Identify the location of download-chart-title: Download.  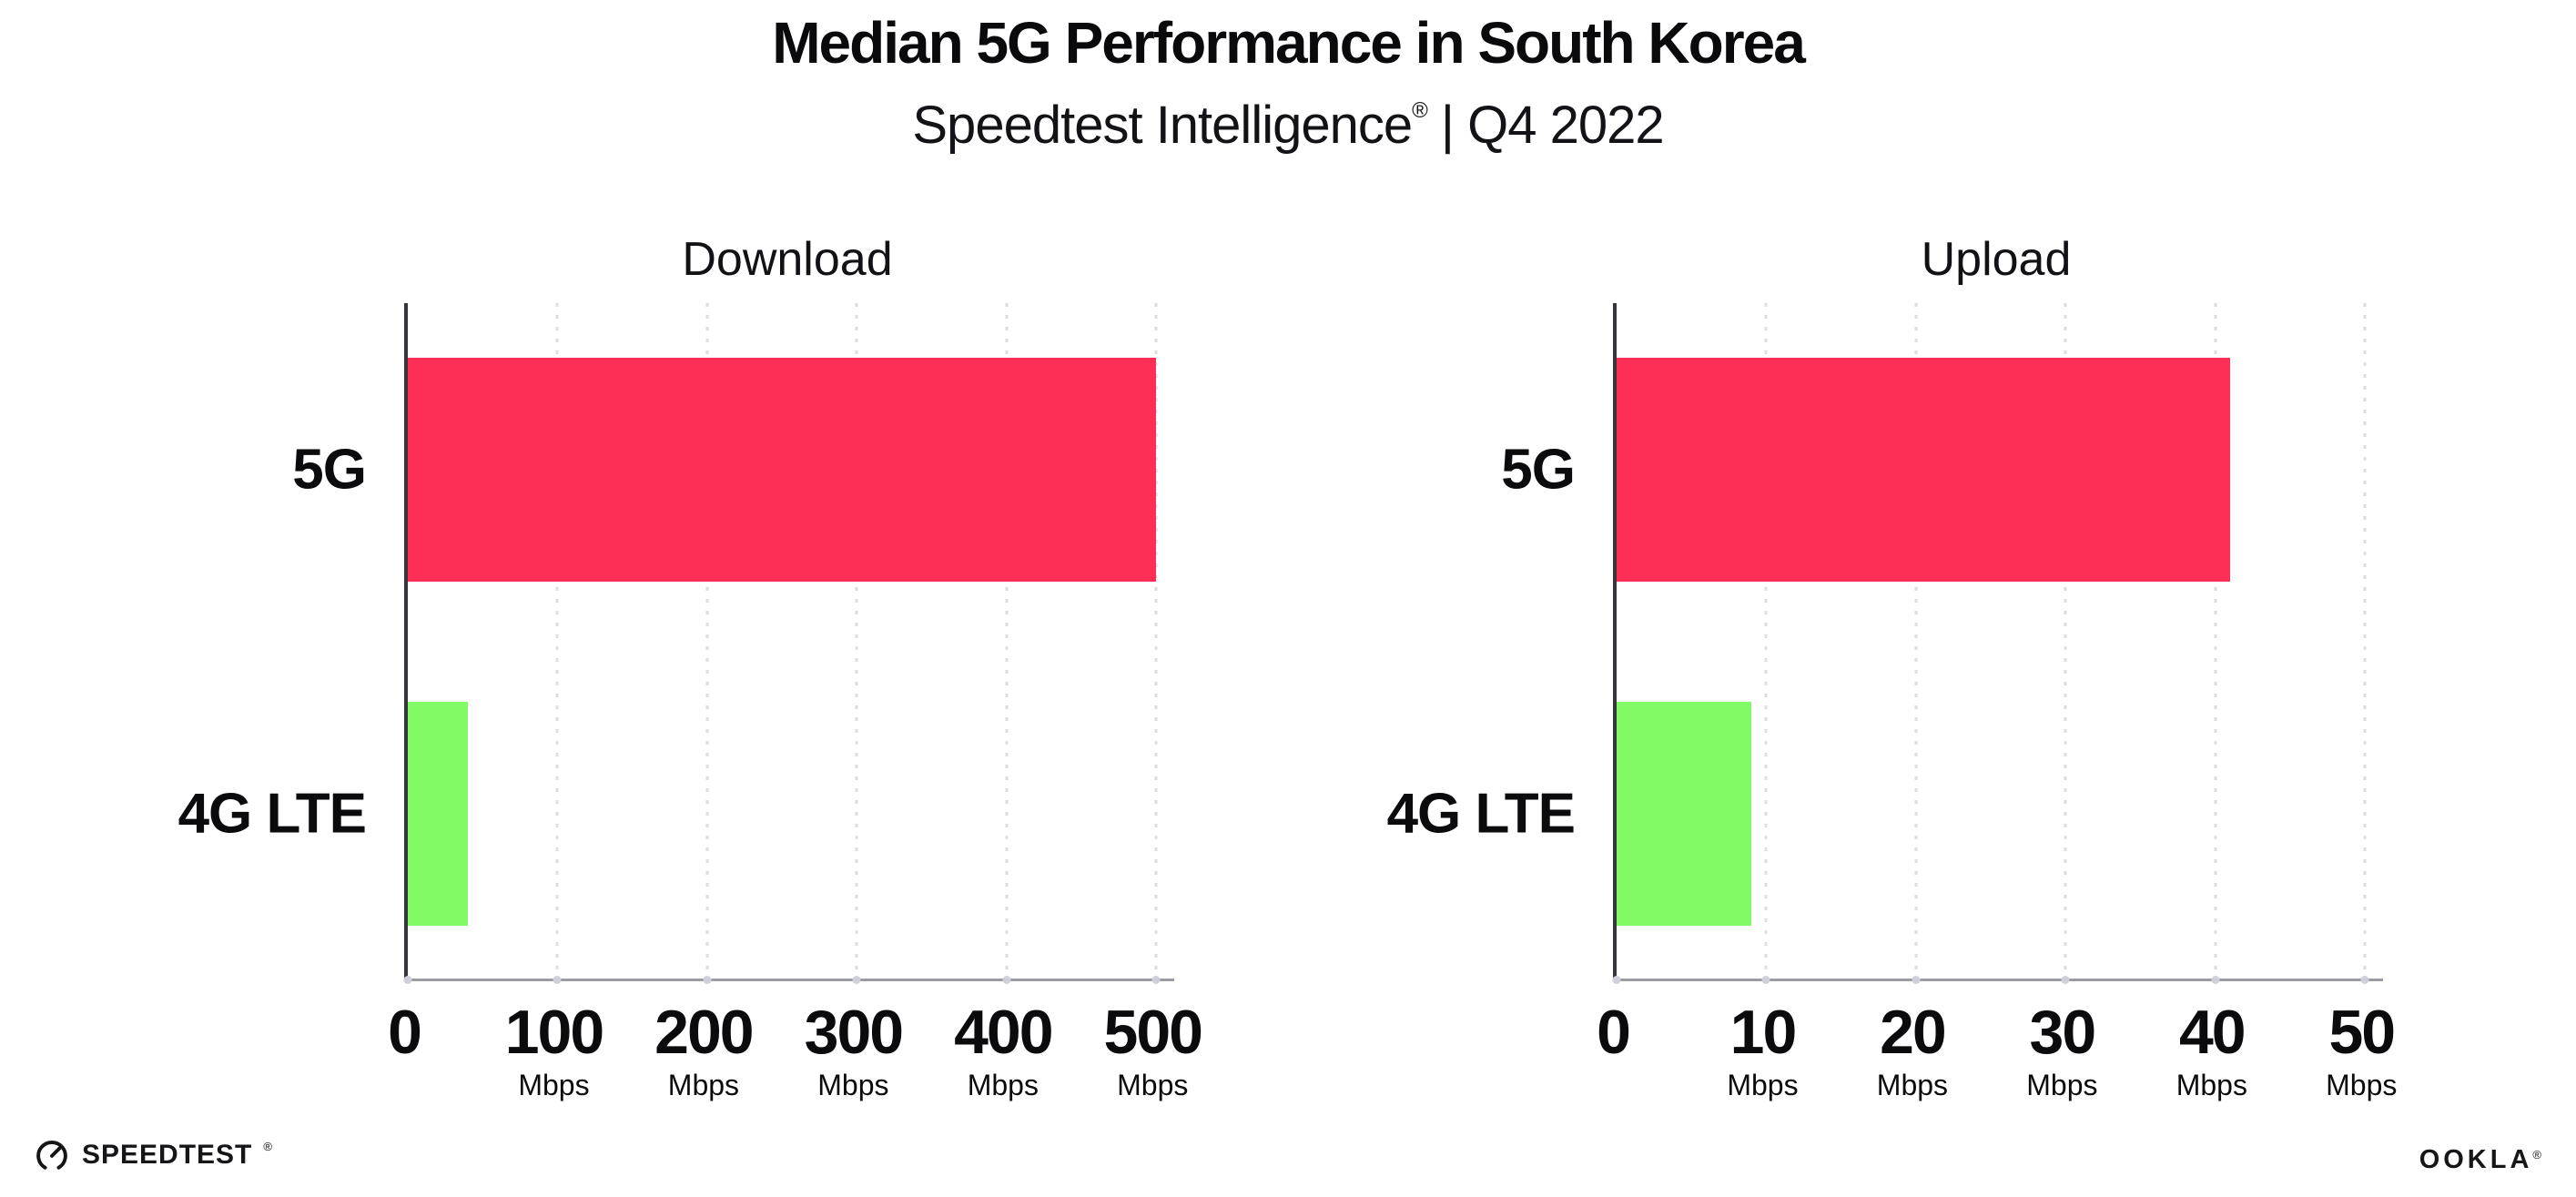
(787, 259).